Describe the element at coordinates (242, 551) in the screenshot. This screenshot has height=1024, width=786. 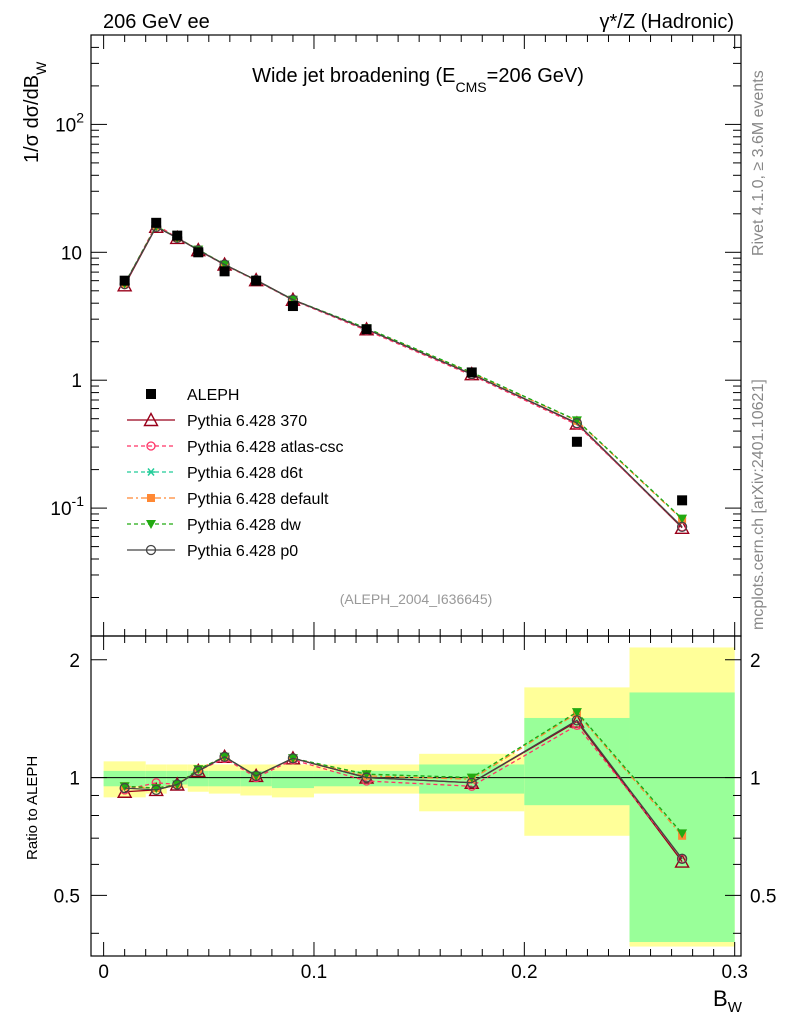
I see `legend-label-5: Pythia 6.428 p0` at that location.